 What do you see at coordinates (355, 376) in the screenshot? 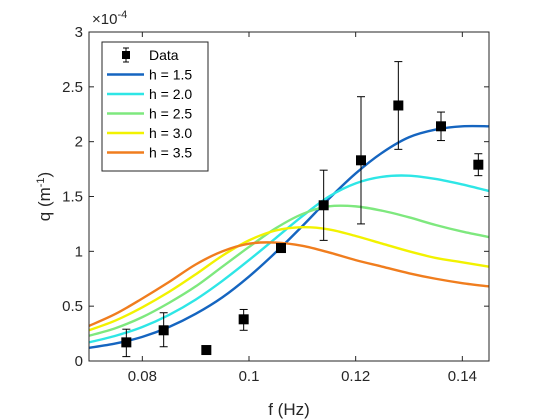
I see `x-tick-label-2: 0.12` at bounding box center [355, 376].